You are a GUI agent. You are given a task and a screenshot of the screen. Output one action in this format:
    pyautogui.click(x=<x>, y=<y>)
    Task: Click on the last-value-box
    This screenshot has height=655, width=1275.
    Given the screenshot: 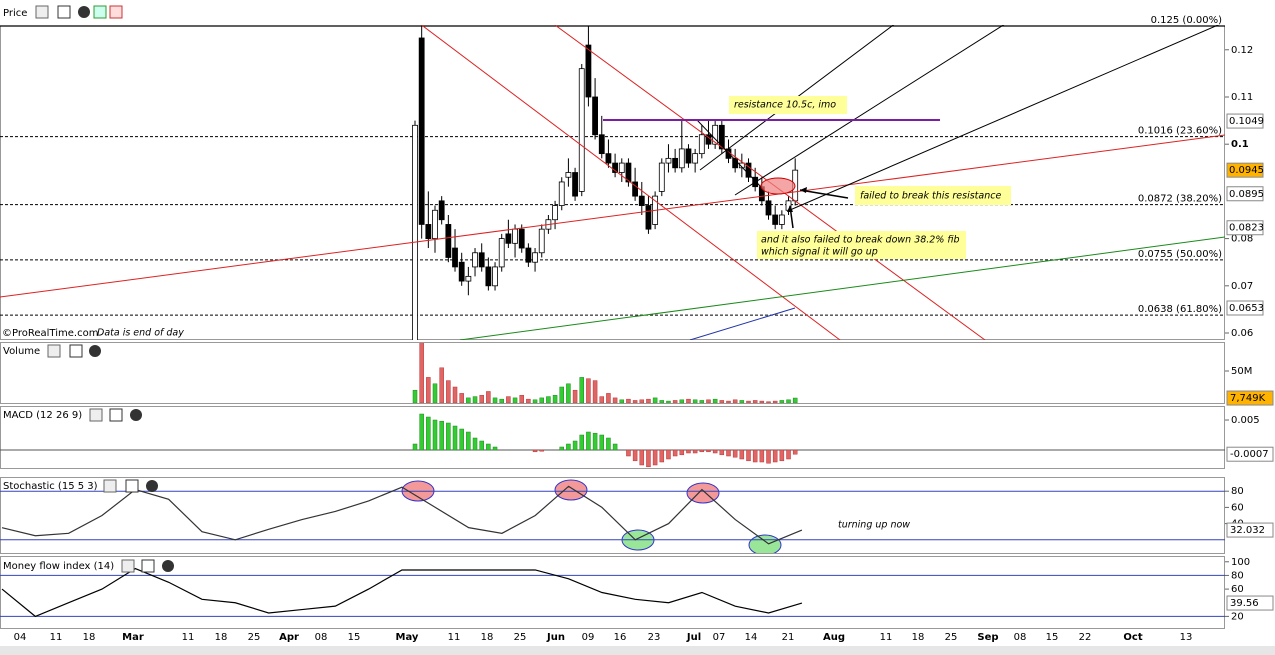 What is the action you would take?
    pyautogui.click(x=1250, y=530)
    